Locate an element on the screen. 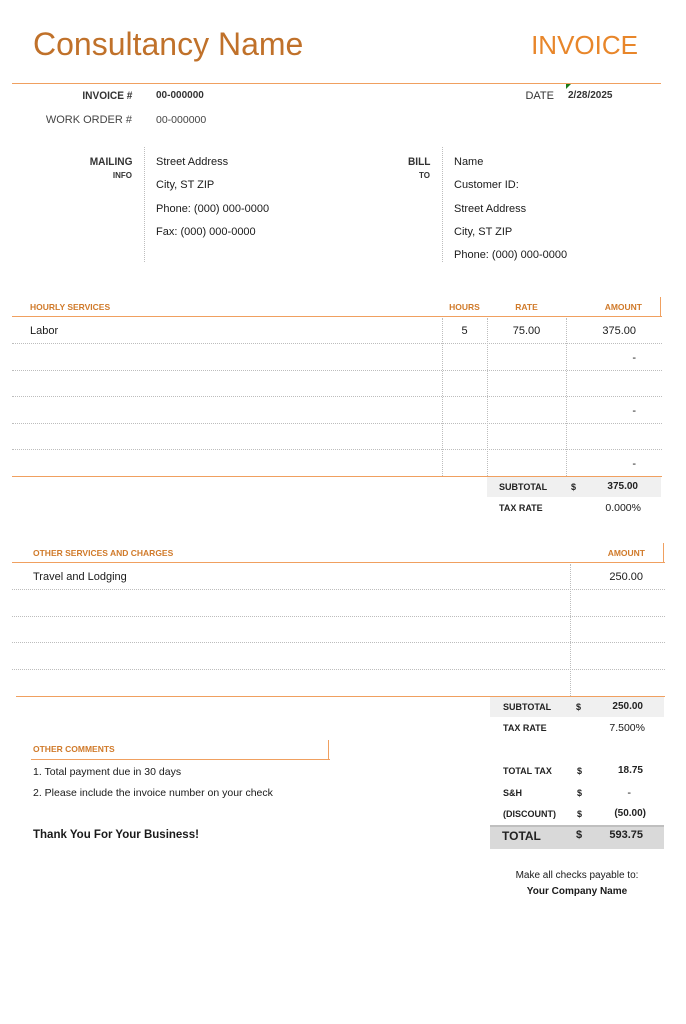  bill-to-sublabel: TO is located at coordinates (424, 175).